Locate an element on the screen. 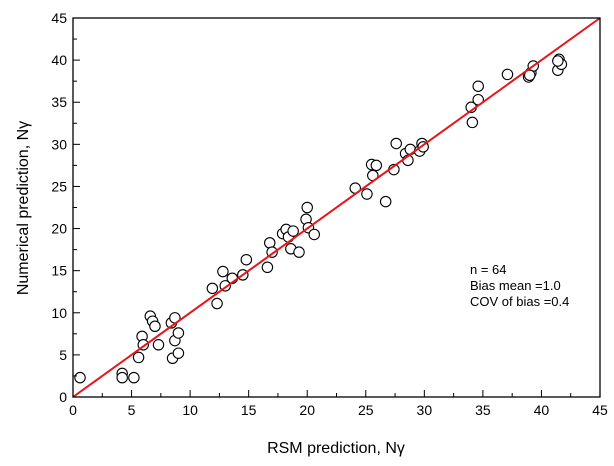 This screenshot has height=466, width=614. y-tick-label: 25 is located at coordinates (59, 186).